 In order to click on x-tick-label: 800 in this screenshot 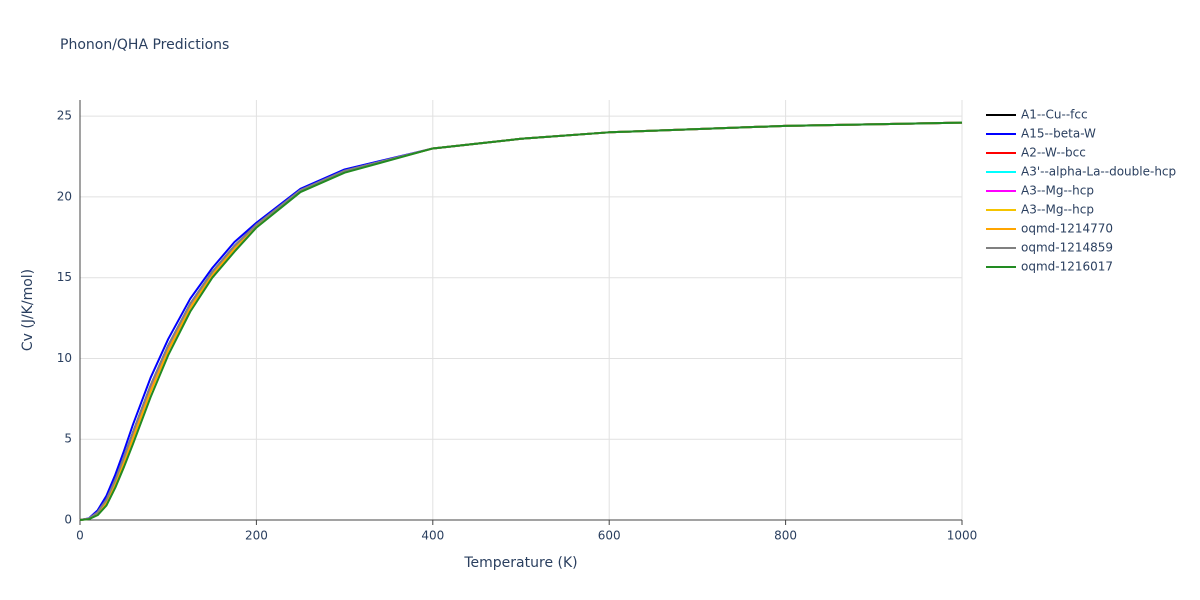, I will do `click(785, 536)`.